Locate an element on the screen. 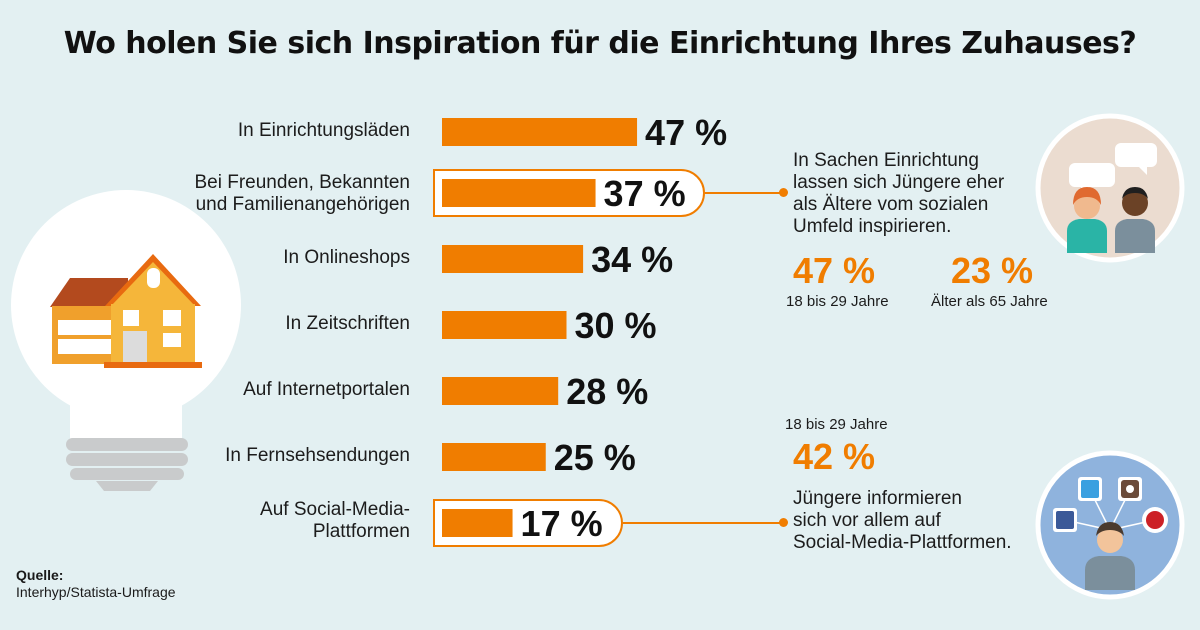 The height and width of the screenshot is (630, 1200). callout-young-value: 47 % is located at coordinates (834, 270).